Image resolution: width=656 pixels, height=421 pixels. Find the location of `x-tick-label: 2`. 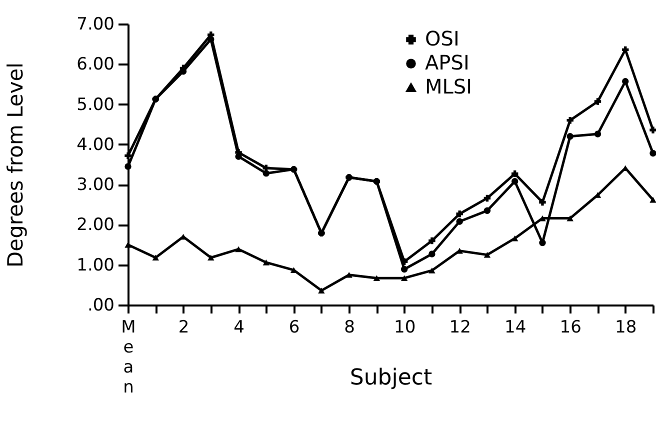

x-tick-label: 2 is located at coordinates (184, 328).